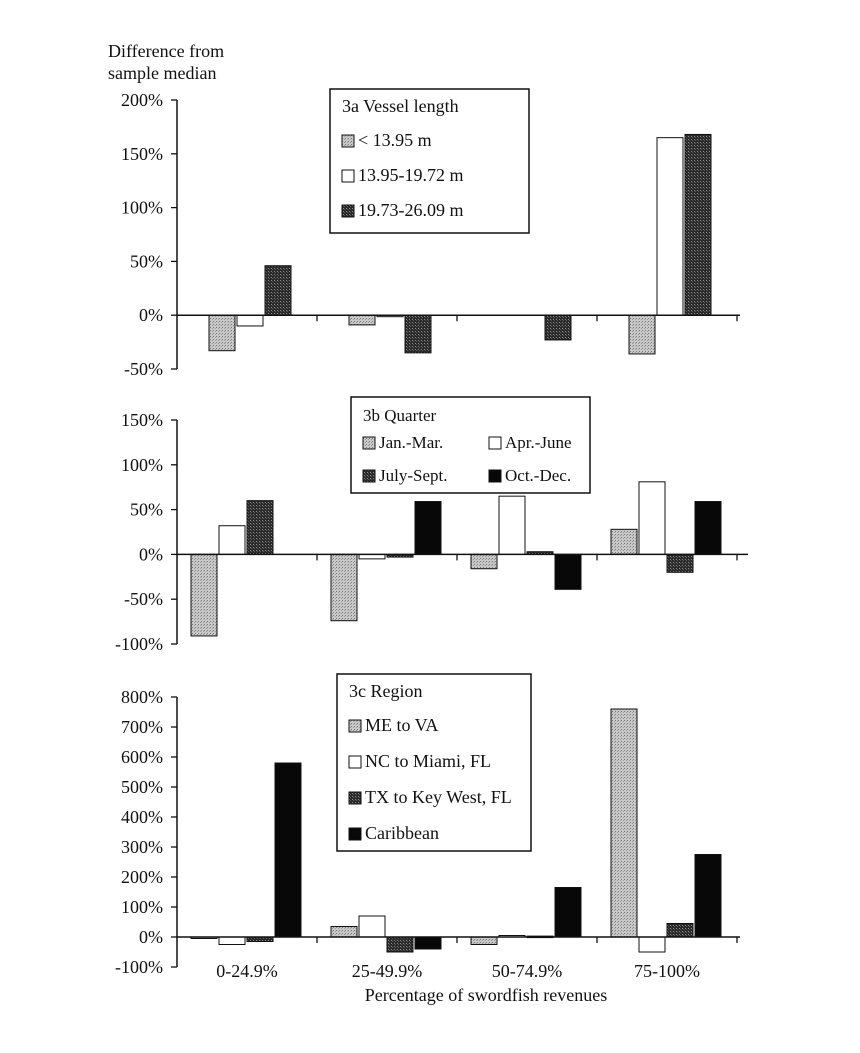  What do you see at coordinates (402, 833) in the screenshot?
I see `legend-entry-label: Caribbean` at bounding box center [402, 833].